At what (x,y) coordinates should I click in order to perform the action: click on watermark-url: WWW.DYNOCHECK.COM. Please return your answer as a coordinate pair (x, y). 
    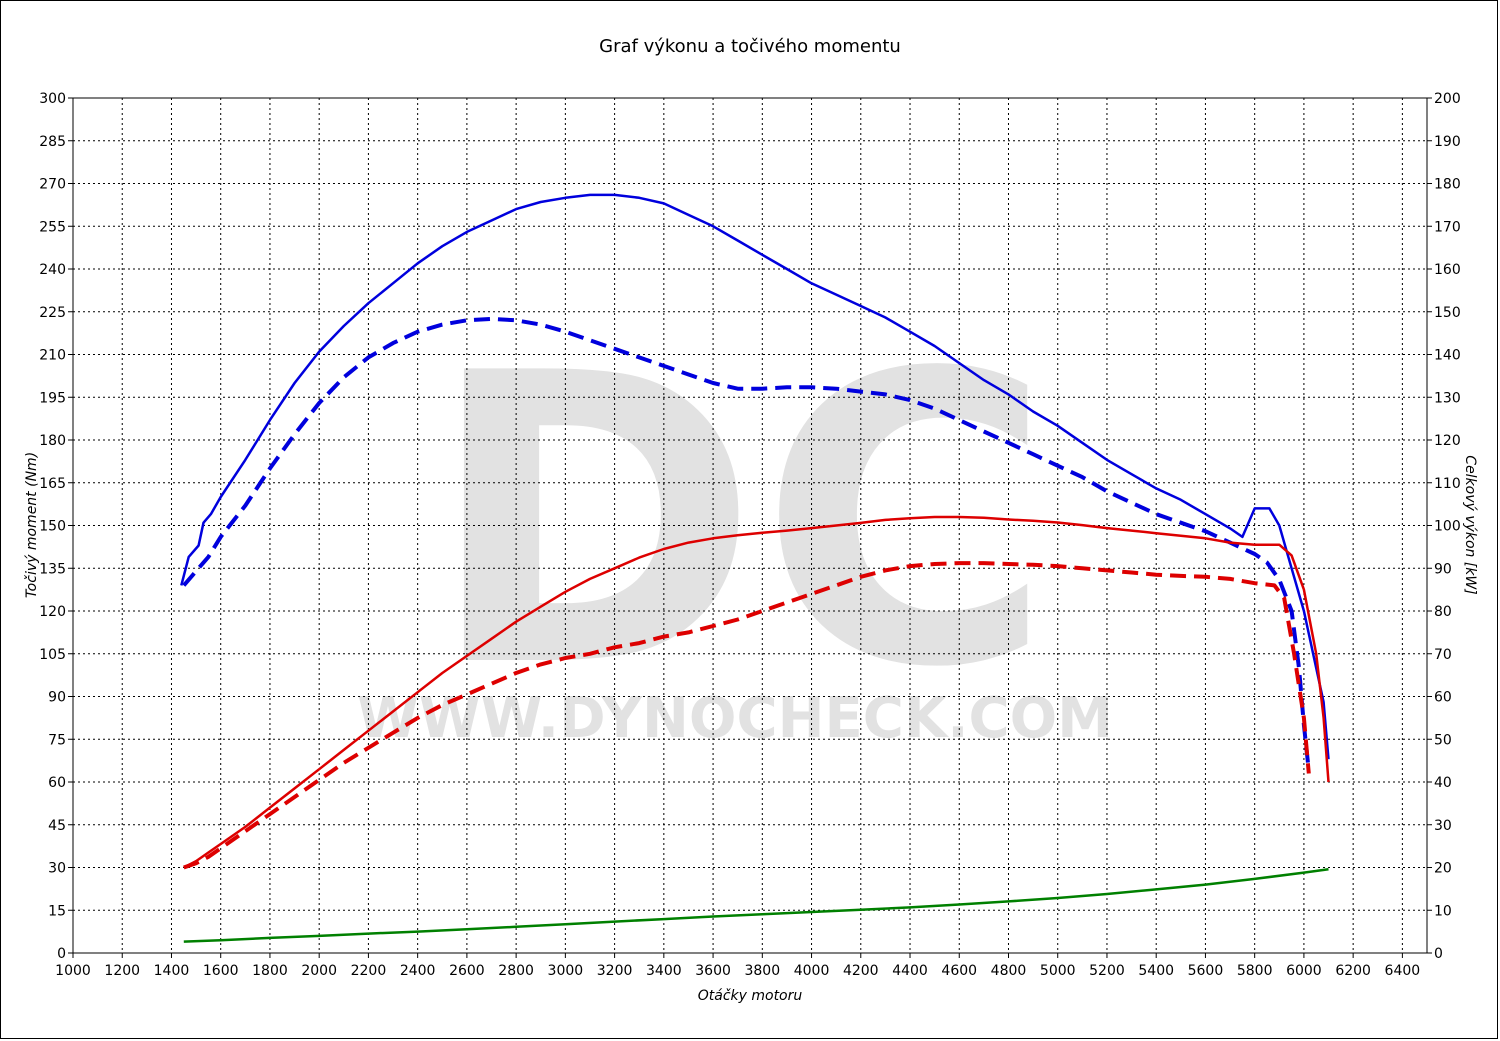
    Looking at the image, I should click on (735, 718).